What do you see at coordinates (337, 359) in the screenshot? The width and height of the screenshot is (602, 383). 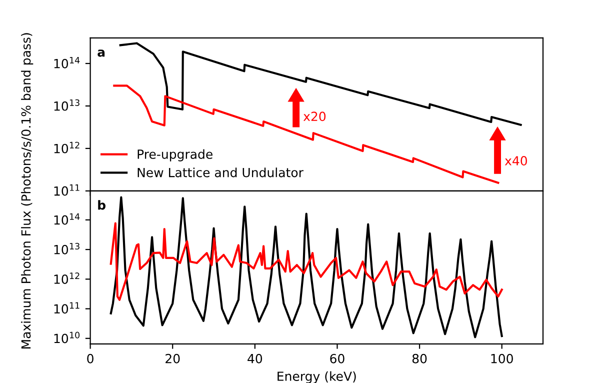 I see `x-tick-label: 60` at bounding box center [337, 359].